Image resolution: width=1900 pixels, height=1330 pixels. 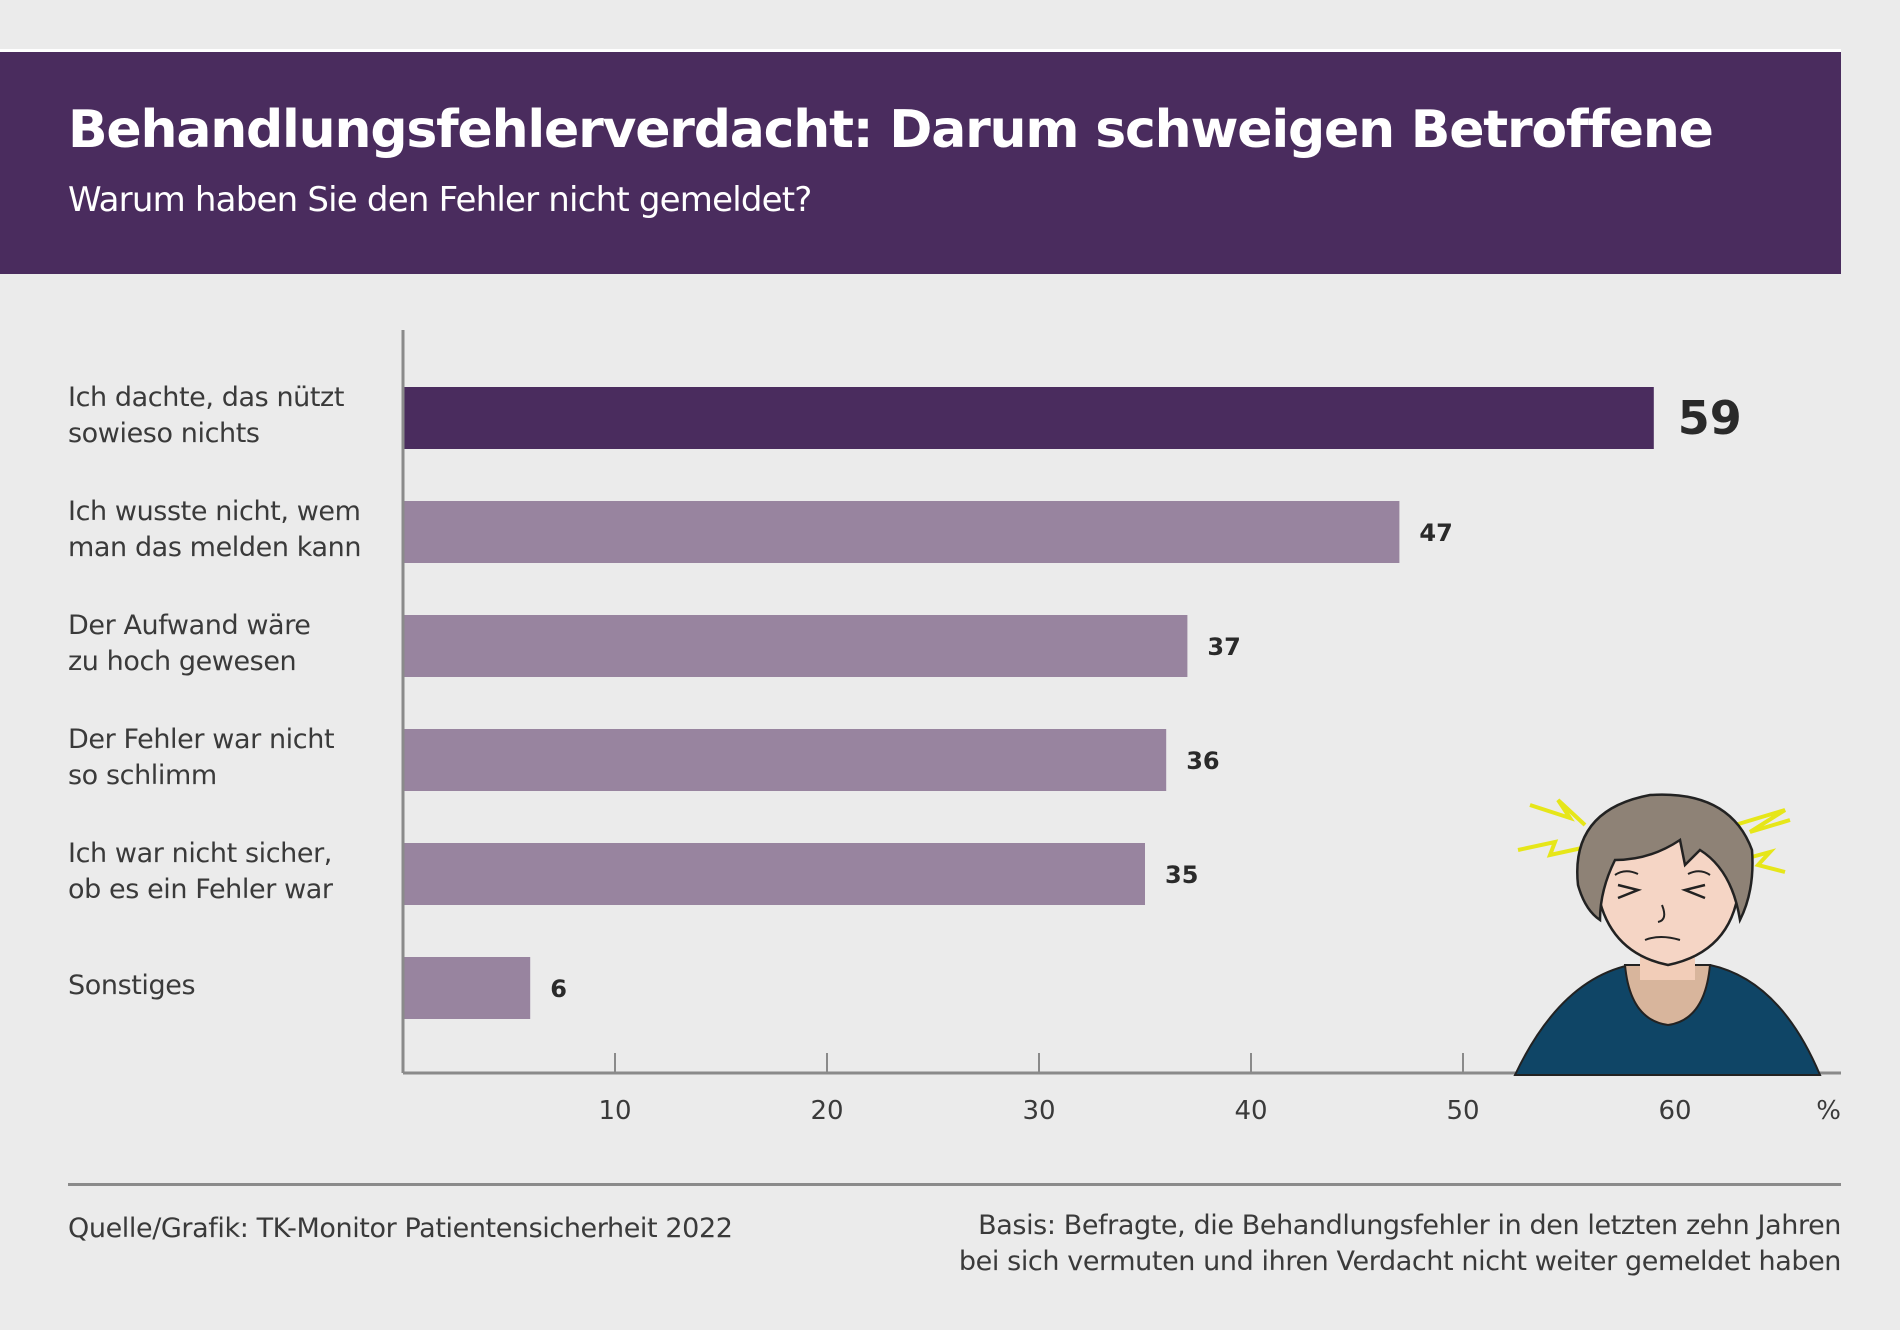 What do you see at coordinates (1710, 418) in the screenshot?
I see `value-label: 59` at bounding box center [1710, 418].